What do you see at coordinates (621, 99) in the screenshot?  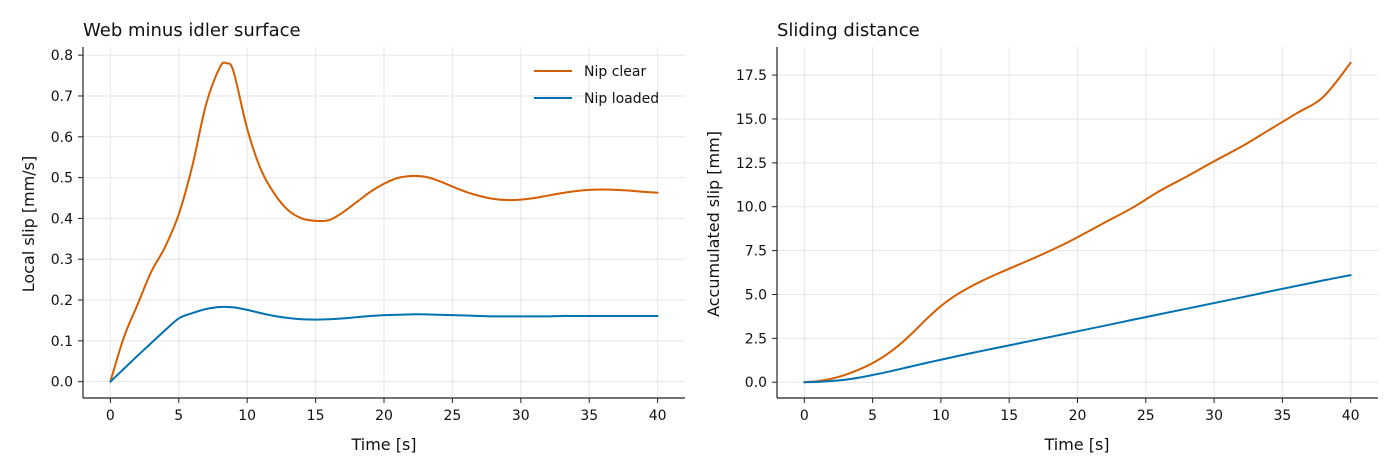 I see `legend-label: Nip loaded` at bounding box center [621, 99].